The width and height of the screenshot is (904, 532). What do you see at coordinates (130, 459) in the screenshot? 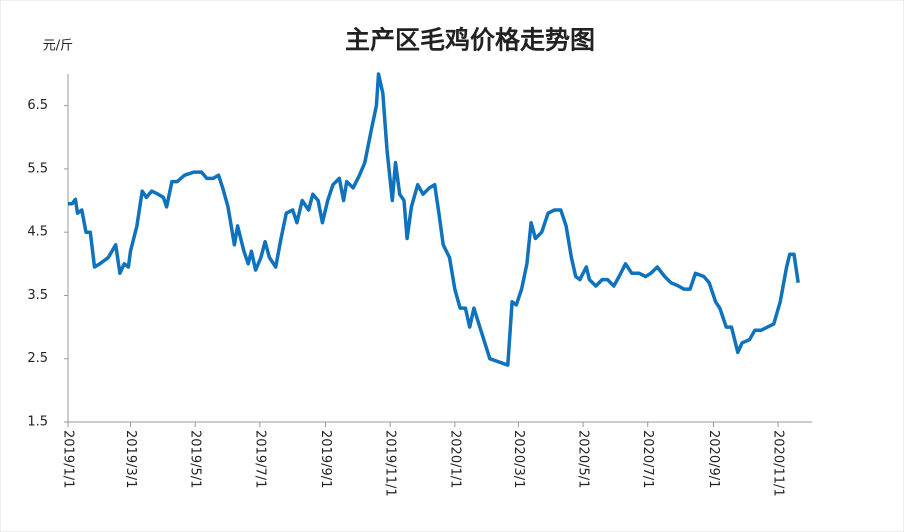
I see `x-tick-label: 2019/3/1` at bounding box center [130, 459].